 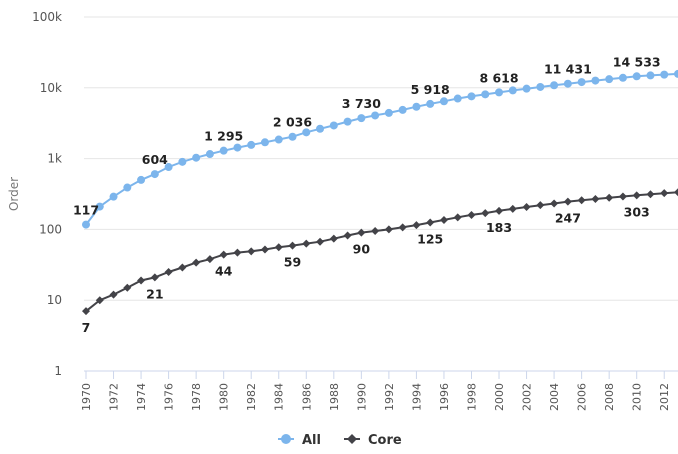 What do you see at coordinates (340, 440) in the screenshot?
I see `legend: All Core` at bounding box center [340, 440].